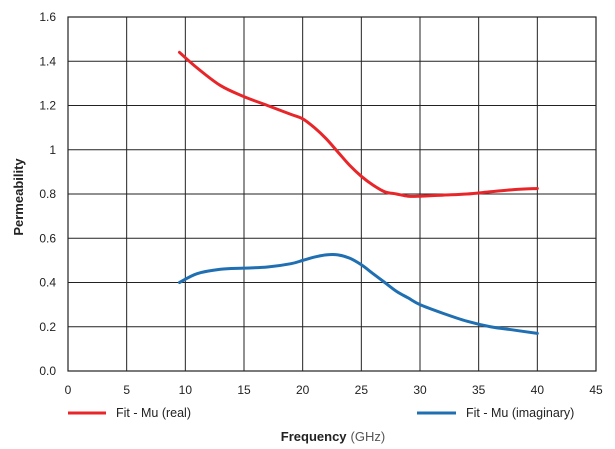  What do you see at coordinates (479, 390) in the screenshot?
I see `x-tick-label: 35` at bounding box center [479, 390].